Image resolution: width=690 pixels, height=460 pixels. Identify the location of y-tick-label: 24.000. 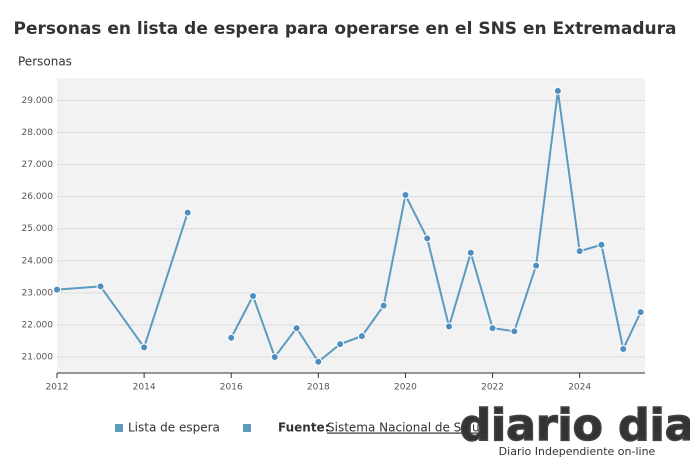
(38, 261).